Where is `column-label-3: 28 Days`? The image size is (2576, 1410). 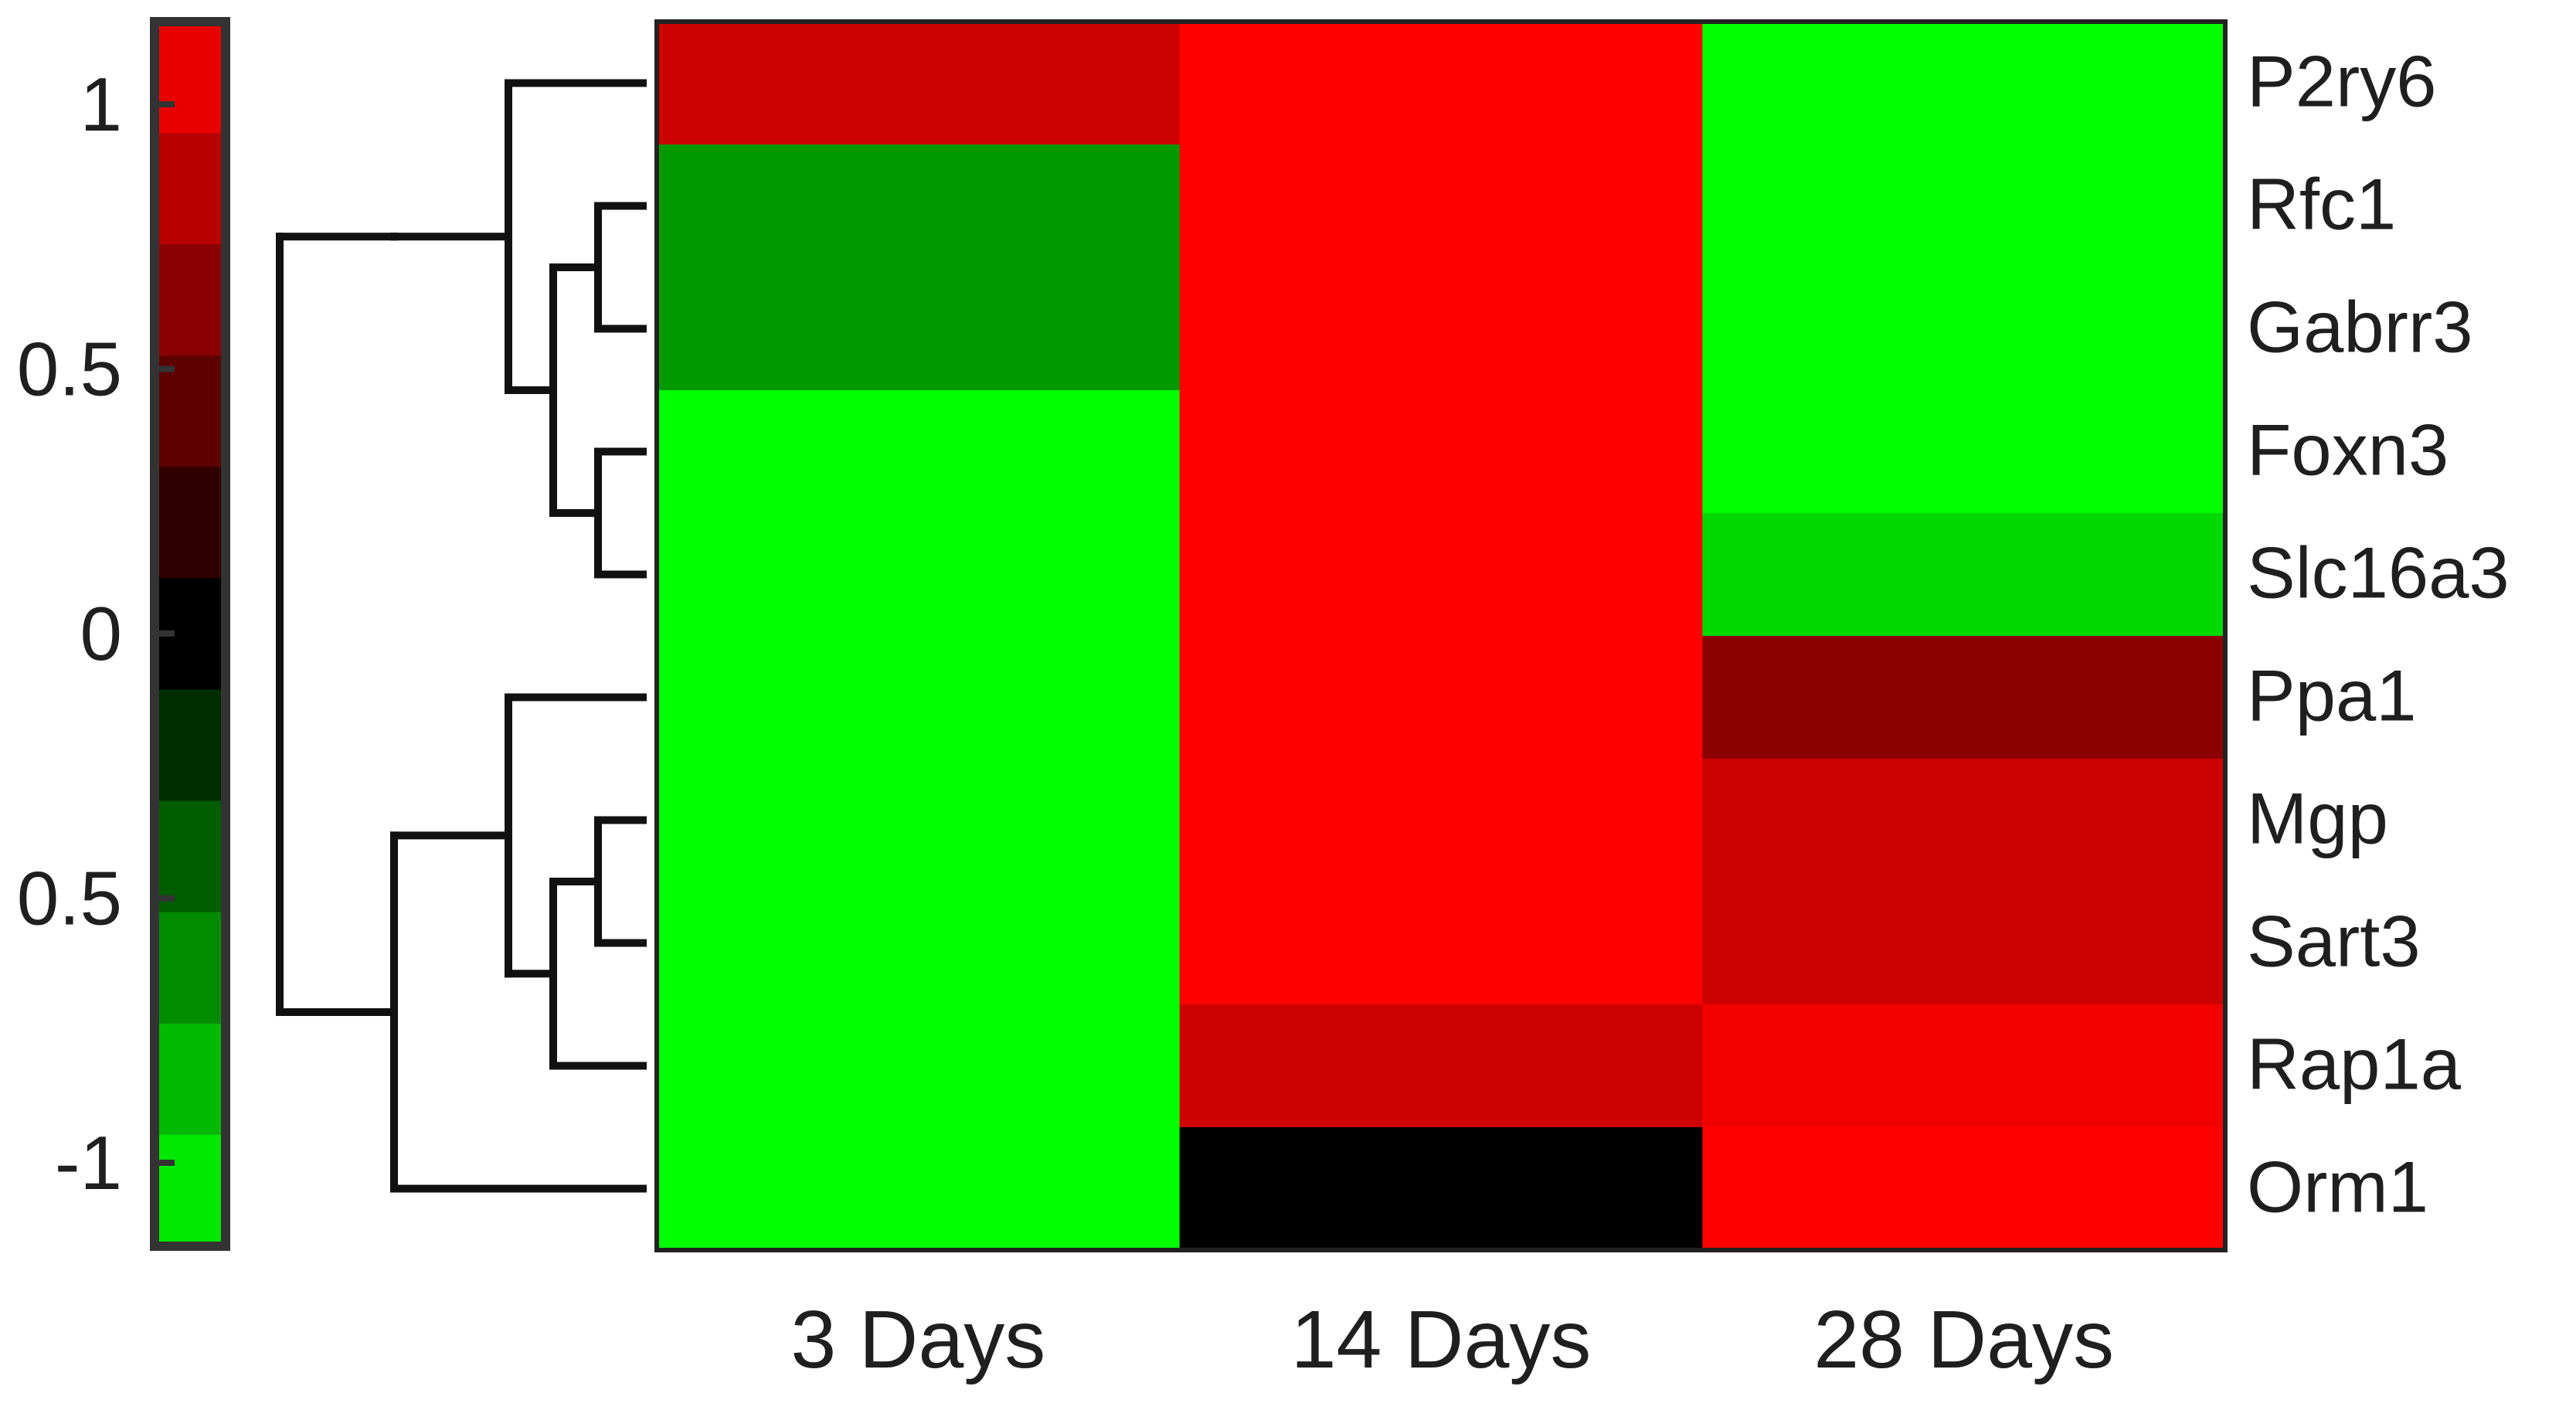 column-label-3: 28 Days is located at coordinates (1963, 1339).